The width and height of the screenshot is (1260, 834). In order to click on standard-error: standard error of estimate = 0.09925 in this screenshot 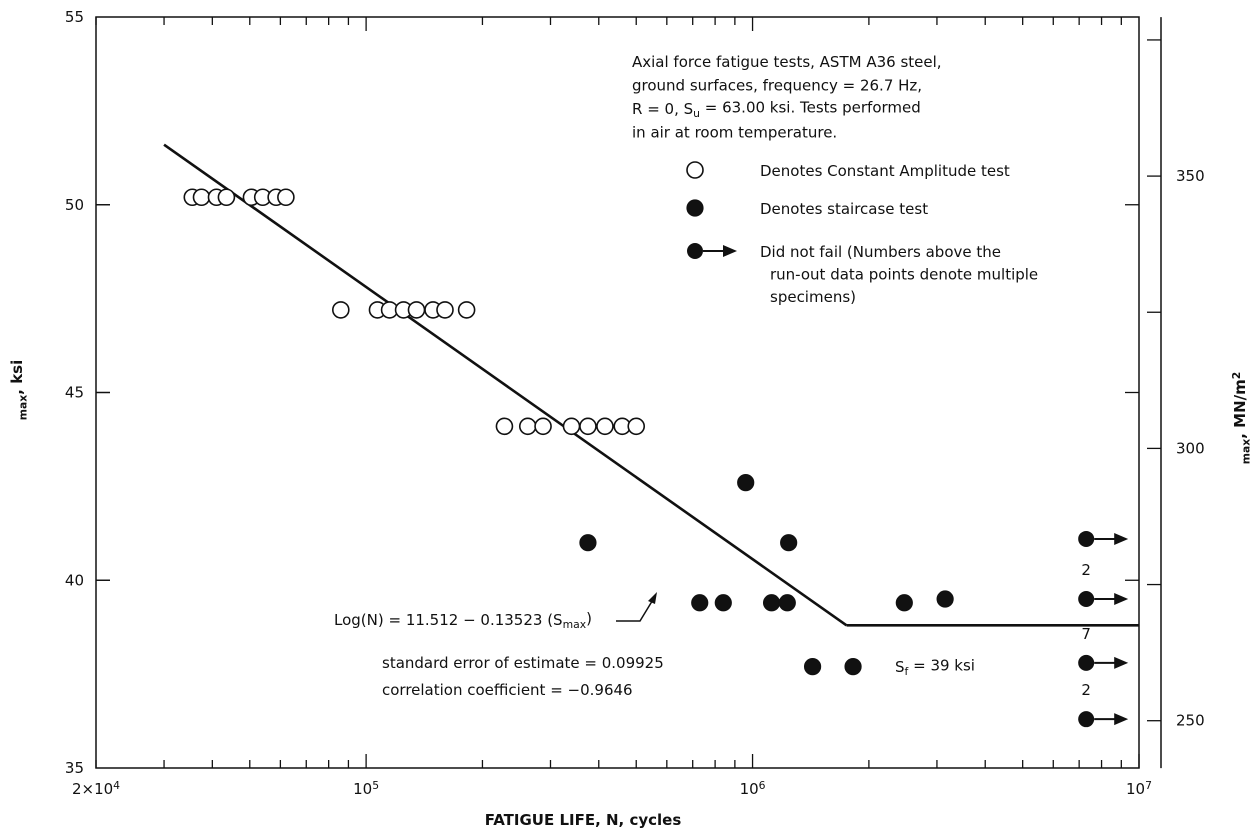, I will do `click(523, 663)`.